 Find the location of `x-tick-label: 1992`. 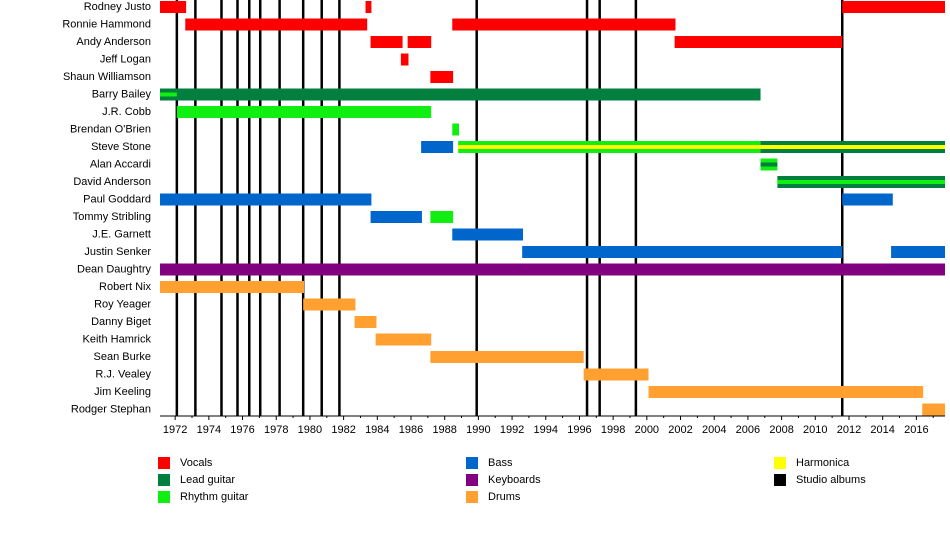

x-tick-label: 1992 is located at coordinates (512, 430).